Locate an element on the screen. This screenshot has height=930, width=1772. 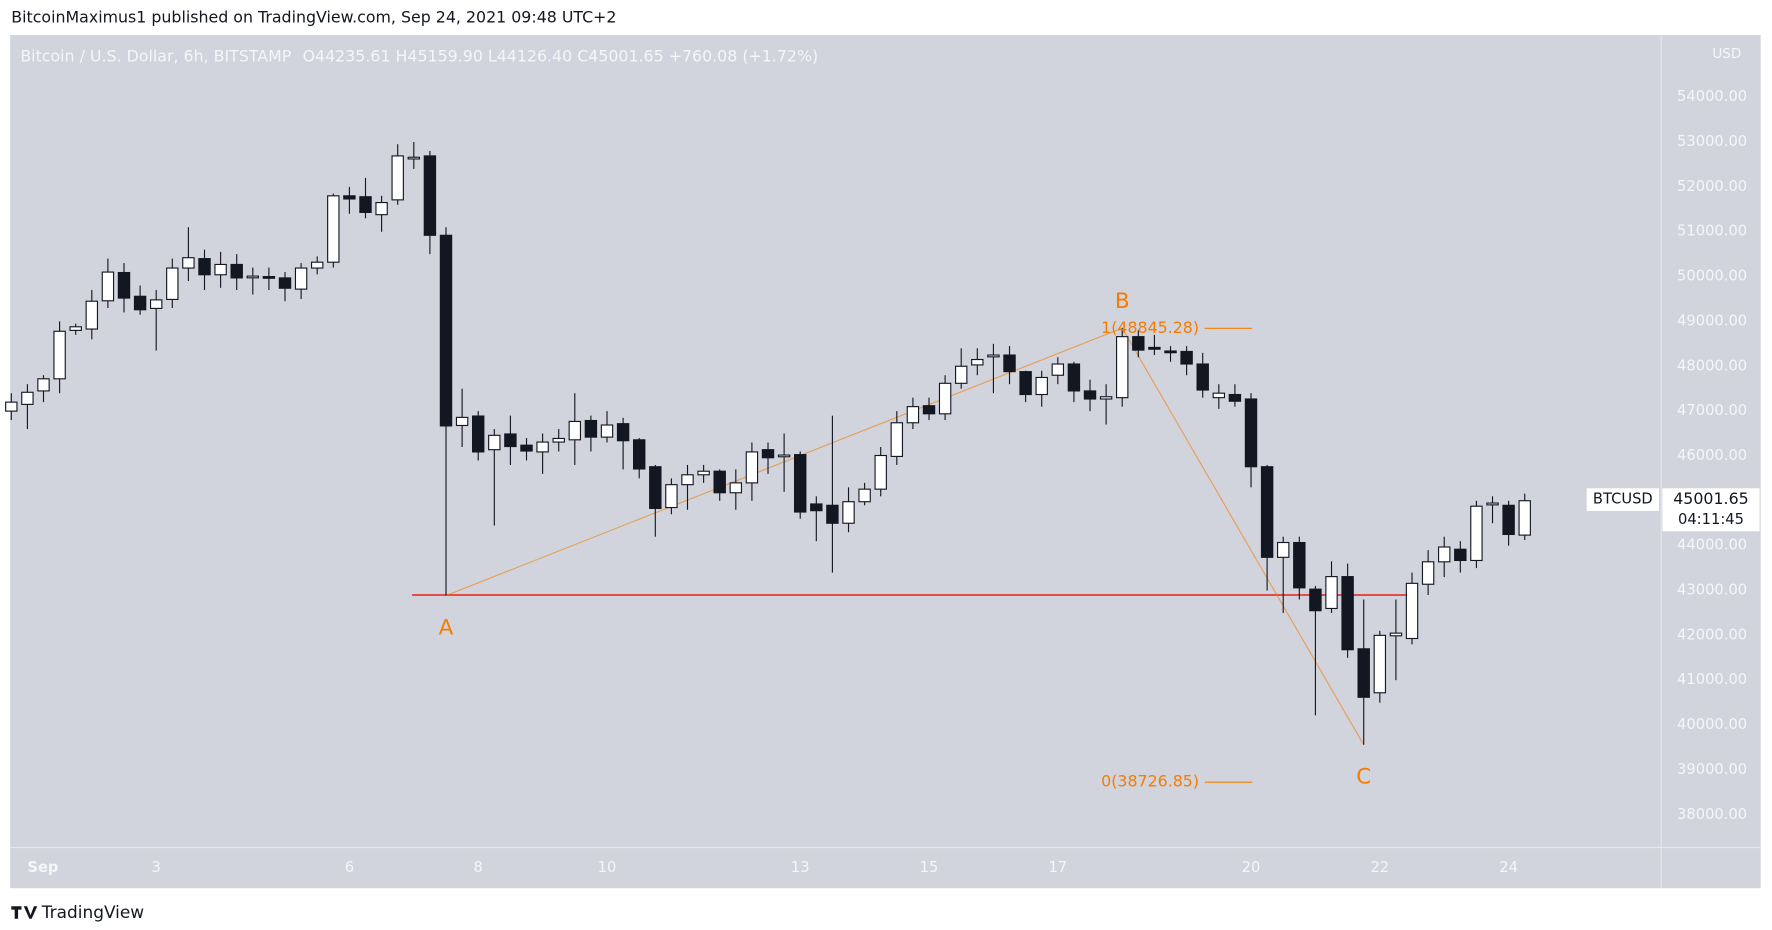
fib-label: 1(48845.28) is located at coordinates (1150, 327).